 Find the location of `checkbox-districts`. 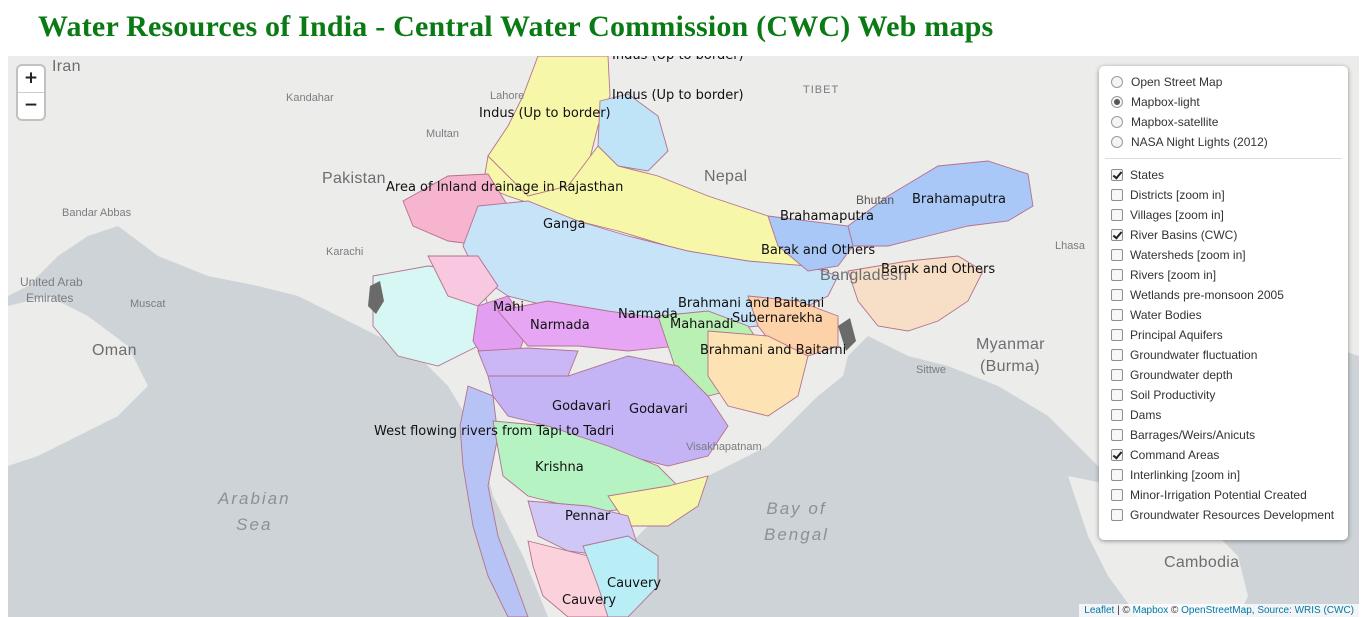

checkbox-districts is located at coordinates (1117, 195).